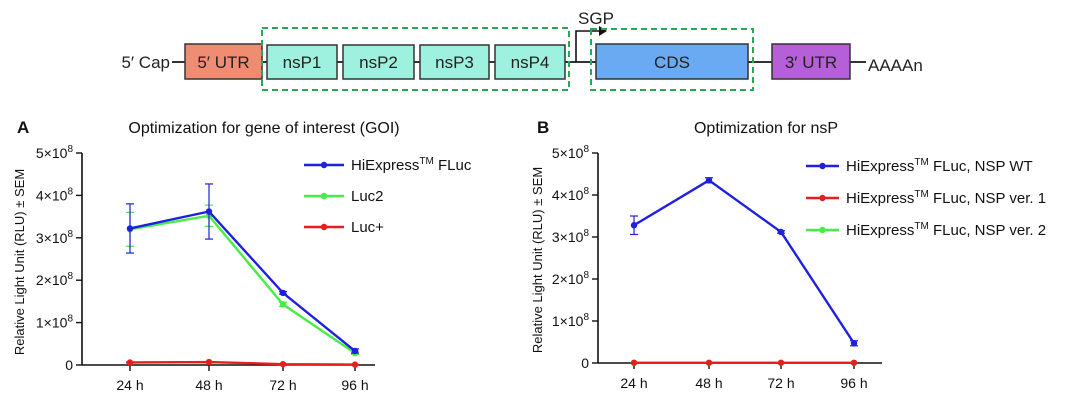 The width and height of the screenshot is (1080, 402). I want to click on panel-b-x-ticks: 24 h 48 h 72 h 96 h, so click(744, 377).